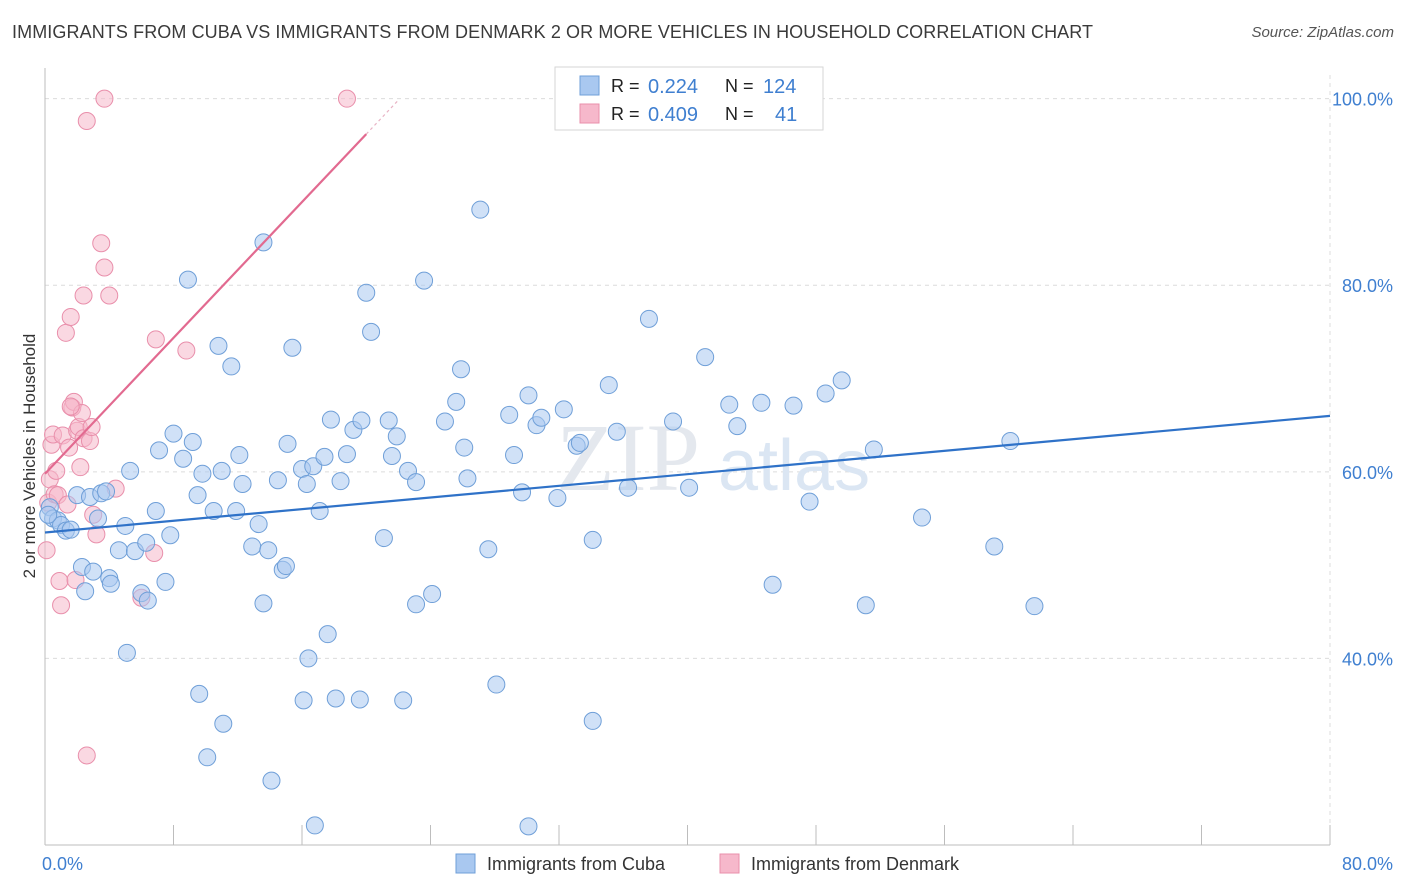 The height and width of the screenshot is (892, 1406). Describe the element at coordinates (589, 113) in the screenshot. I see `denmark-swatch` at that location.